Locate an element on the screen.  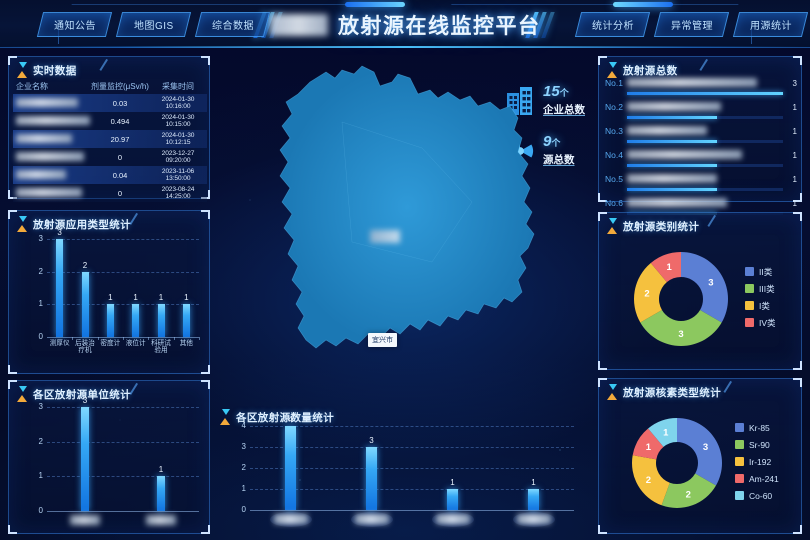
y-axis-tick-label: 2 is located at coordinates (243, 467).